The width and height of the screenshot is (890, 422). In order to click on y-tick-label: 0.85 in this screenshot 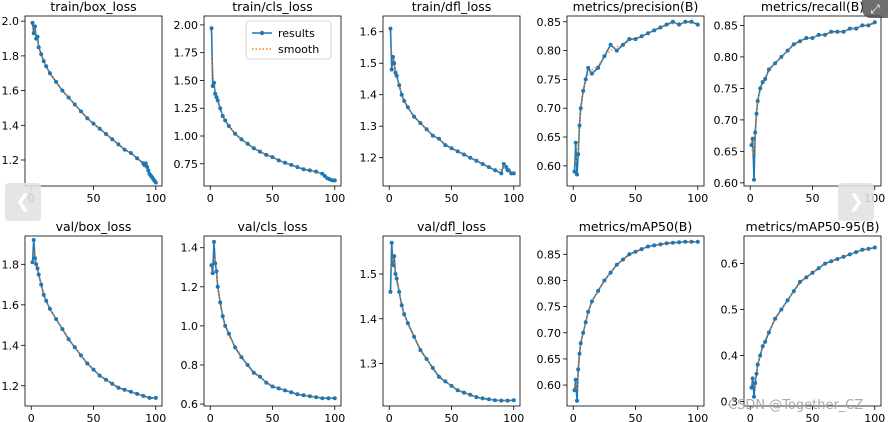, I will do `click(549, 254)`.